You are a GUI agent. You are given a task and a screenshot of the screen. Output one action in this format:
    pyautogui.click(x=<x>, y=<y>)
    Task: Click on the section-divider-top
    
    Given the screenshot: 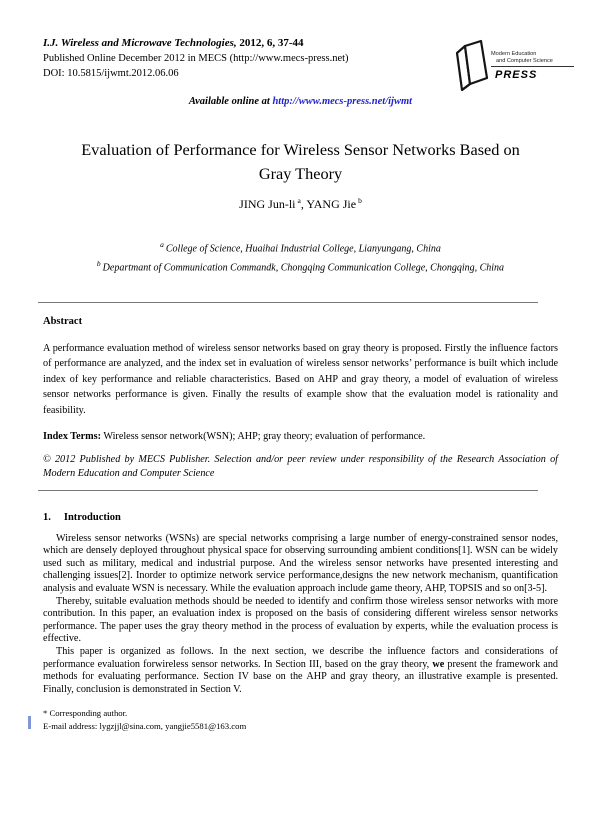 What is the action you would take?
    pyautogui.click(x=288, y=302)
    